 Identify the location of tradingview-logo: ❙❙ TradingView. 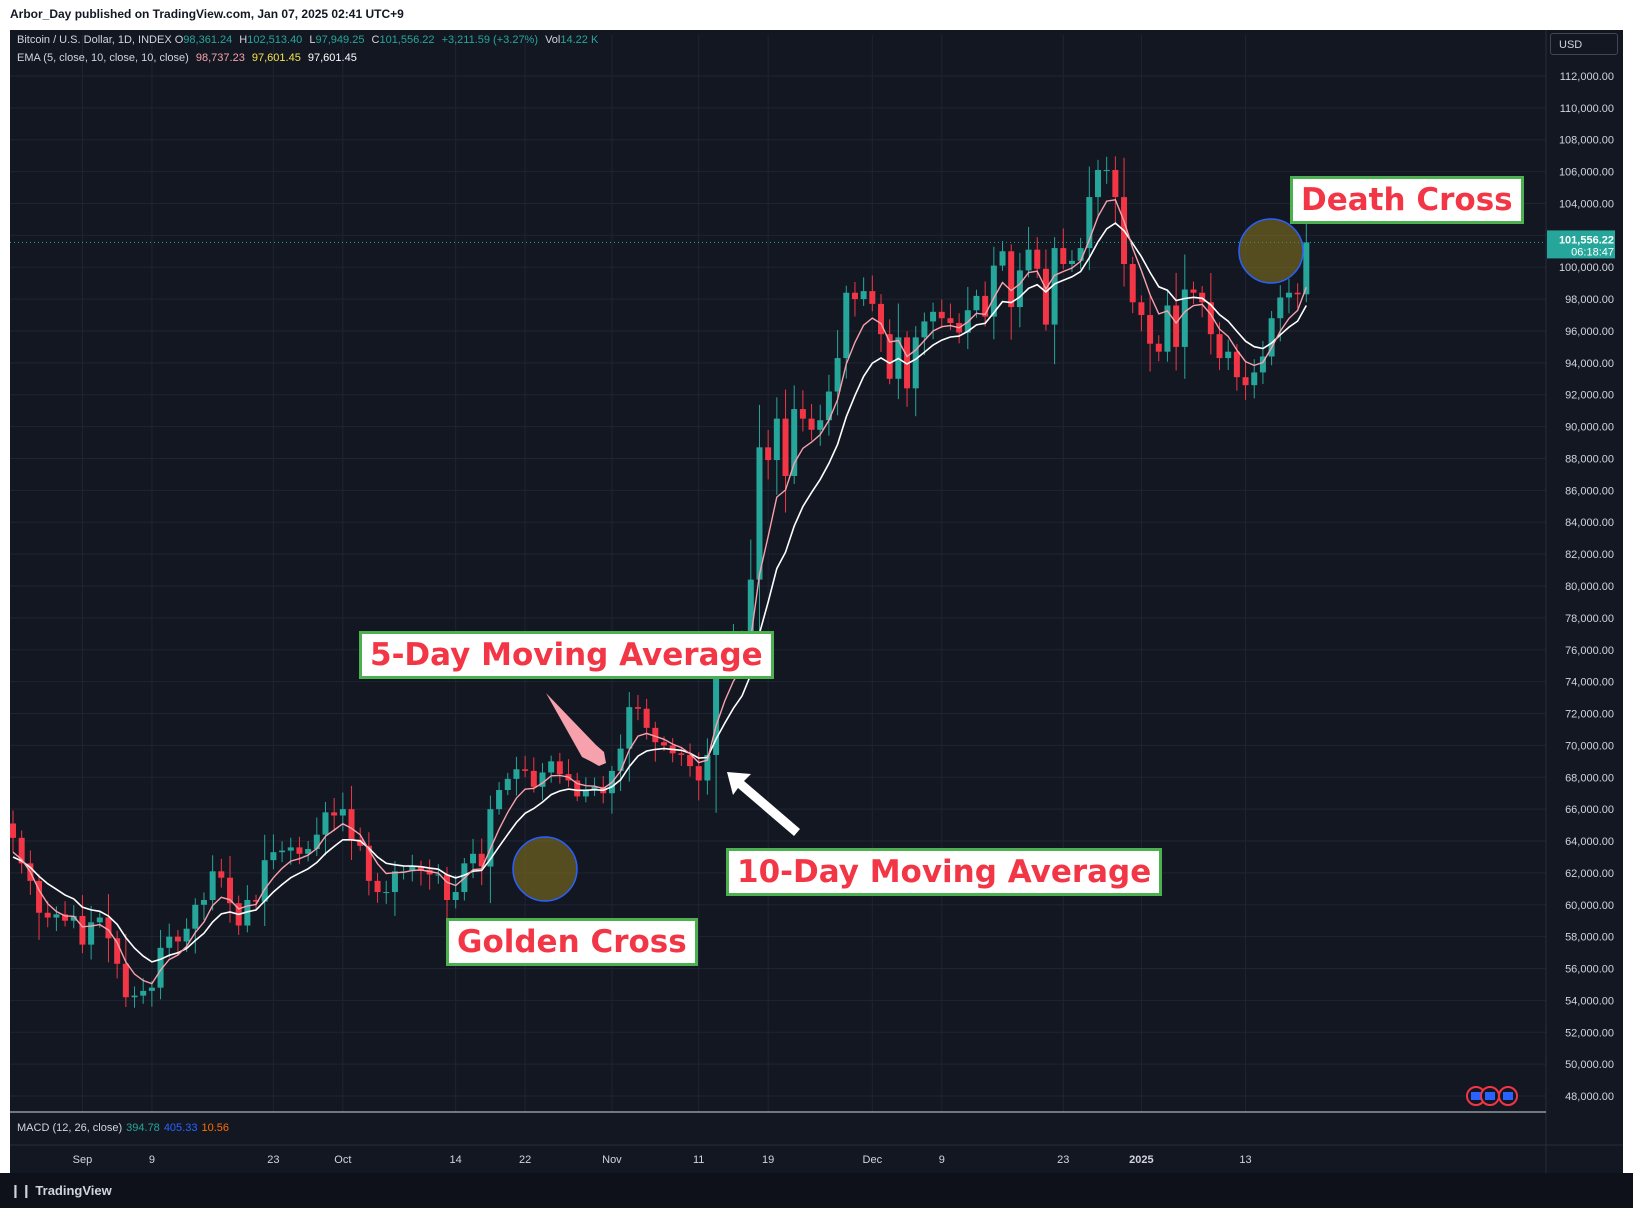
(61, 1191).